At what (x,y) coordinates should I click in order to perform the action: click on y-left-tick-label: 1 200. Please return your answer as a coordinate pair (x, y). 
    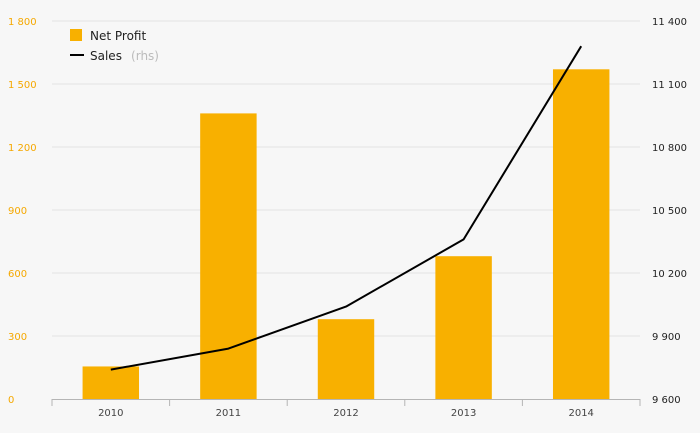
    Looking at the image, I should click on (22, 148).